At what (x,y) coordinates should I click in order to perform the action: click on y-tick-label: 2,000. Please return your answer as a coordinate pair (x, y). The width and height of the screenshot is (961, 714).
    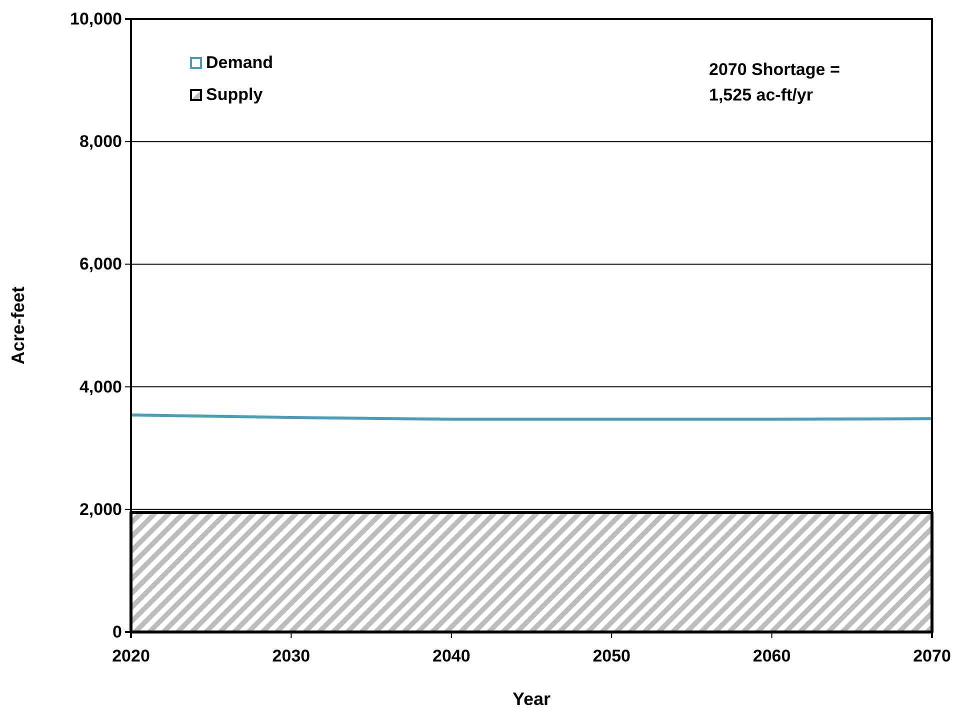
    Looking at the image, I should click on (100, 509).